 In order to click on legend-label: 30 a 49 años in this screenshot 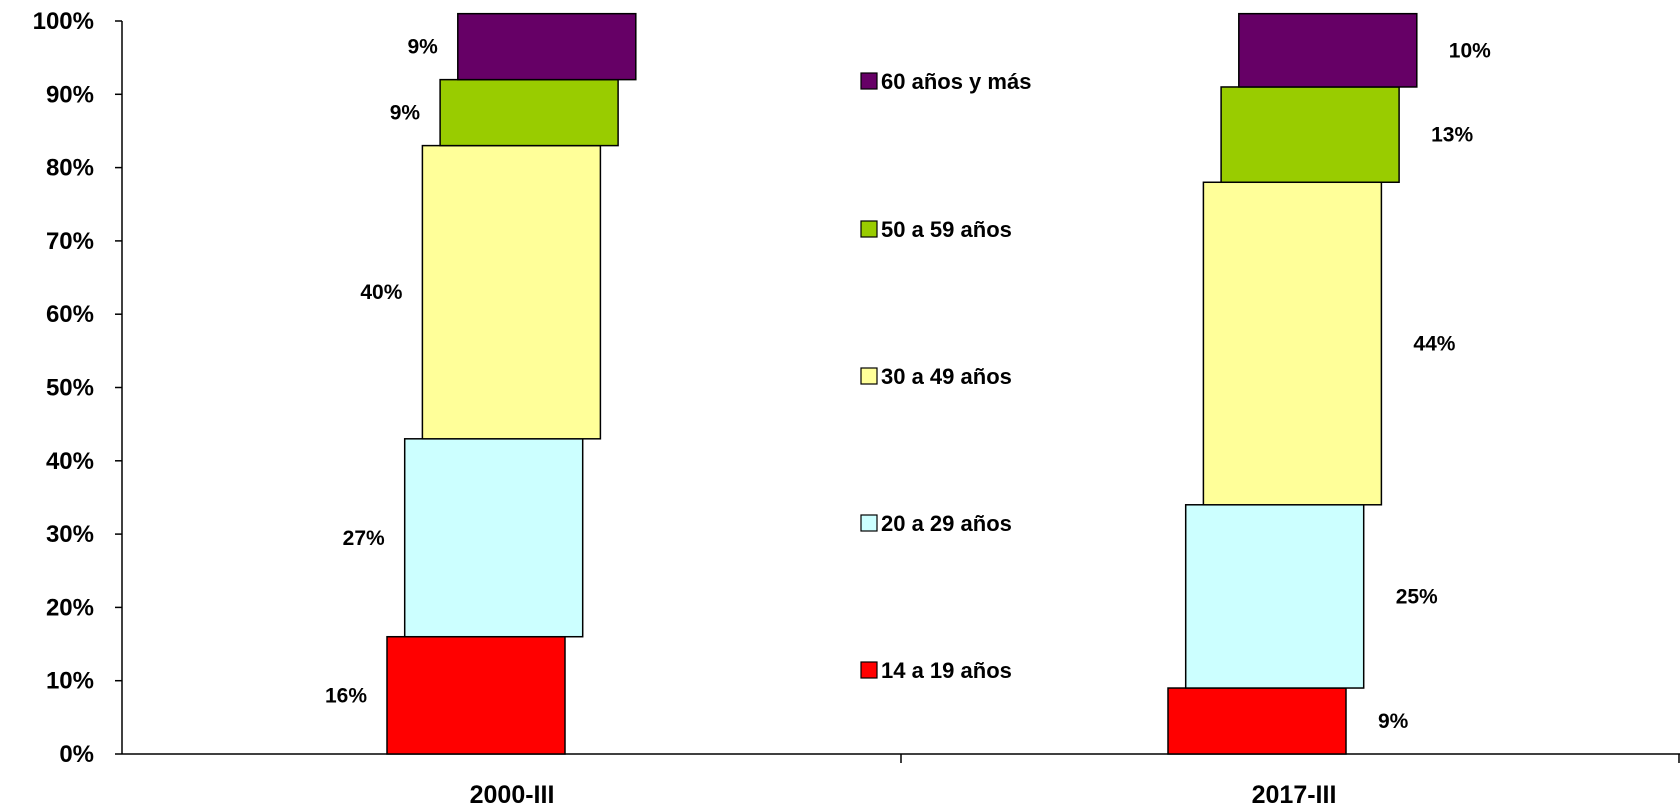, I will do `click(946, 376)`.